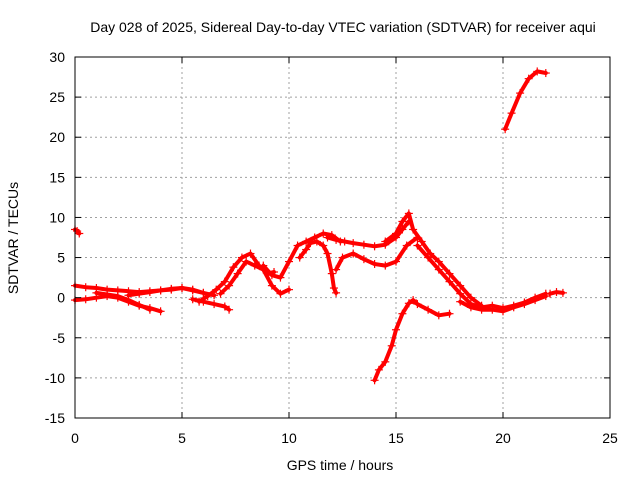  Describe the element at coordinates (340, 465) in the screenshot. I see `x-axis-label: GPS time / hours` at that location.